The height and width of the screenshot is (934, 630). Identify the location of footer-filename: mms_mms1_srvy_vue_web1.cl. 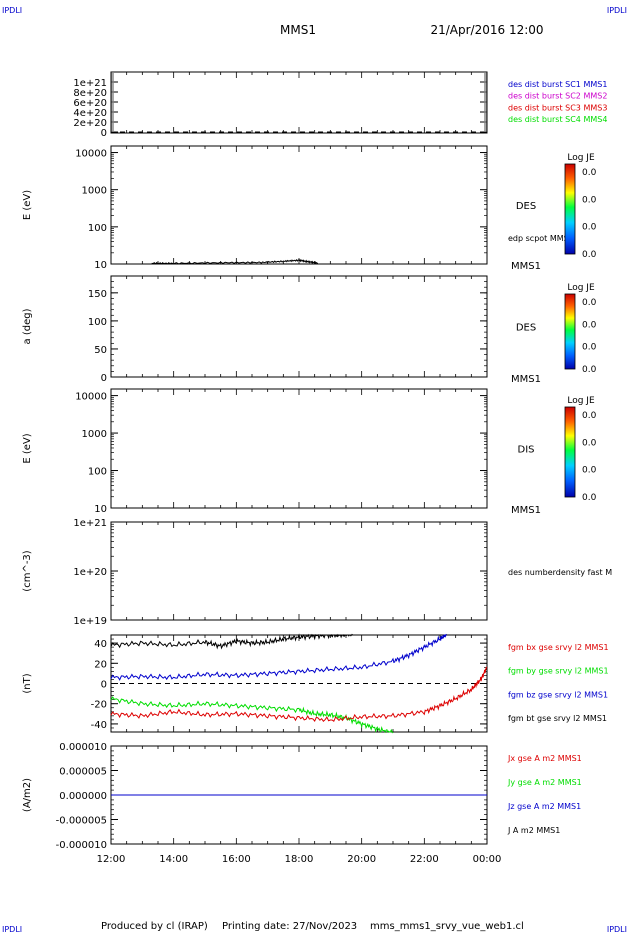
(447, 926).